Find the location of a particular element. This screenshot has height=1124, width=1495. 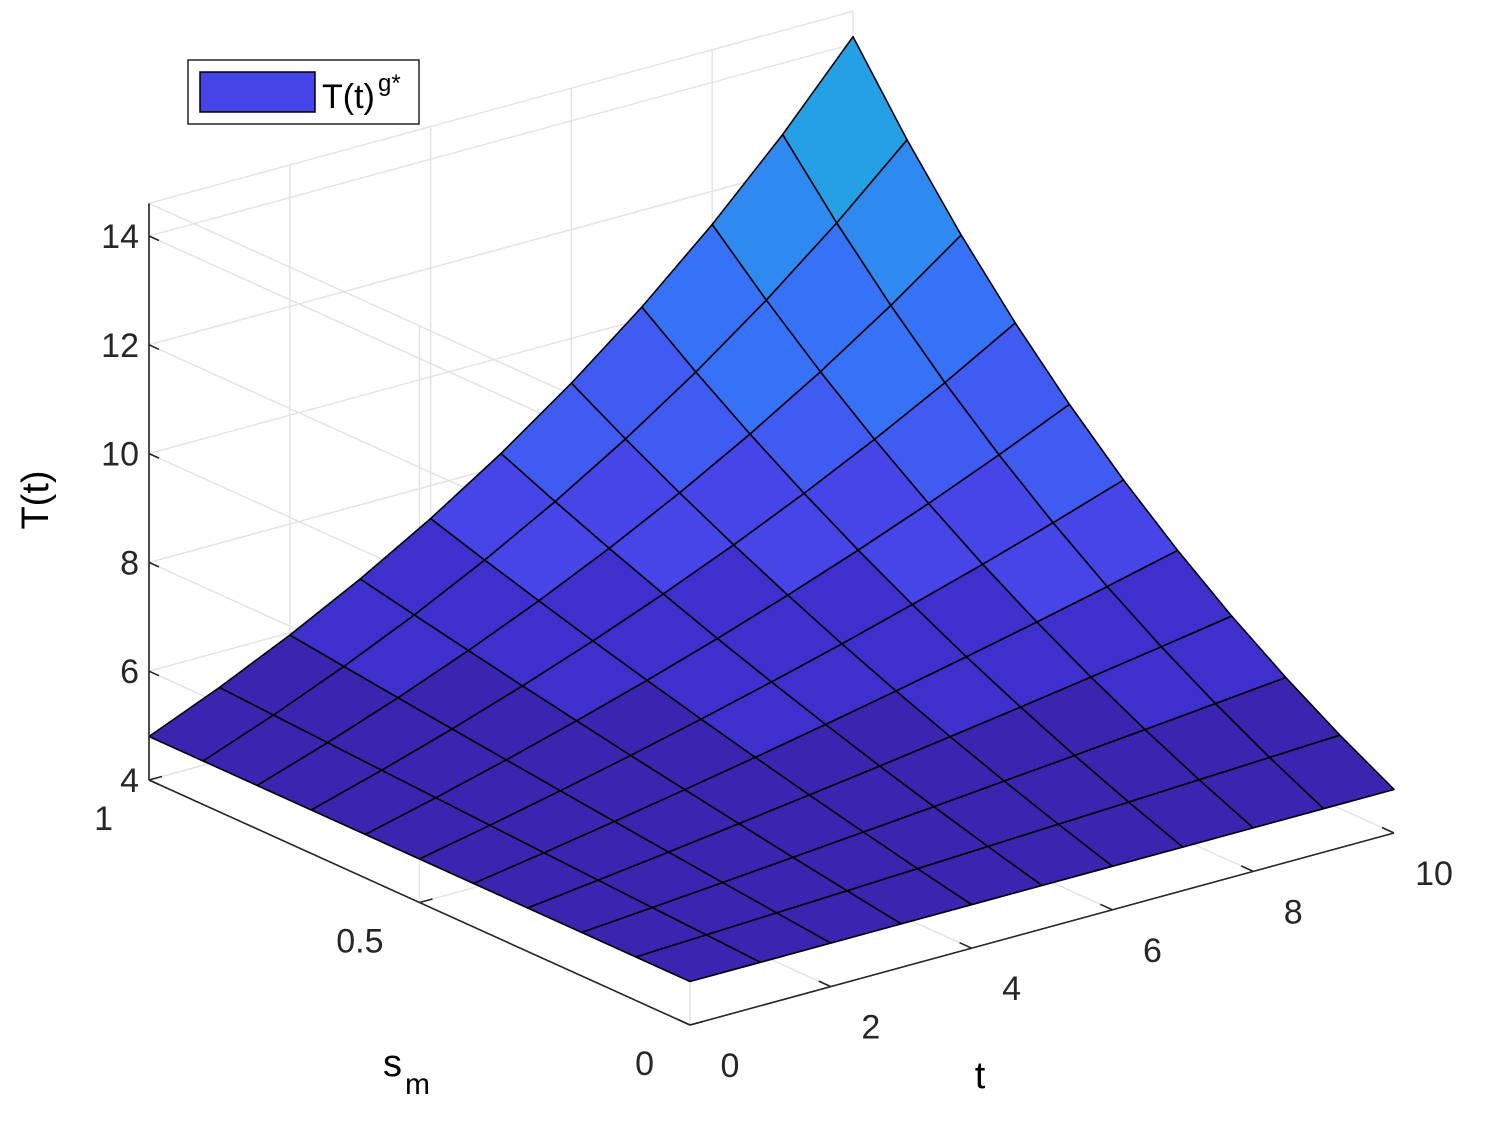

legend: T(t) g* is located at coordinates (303, 92).